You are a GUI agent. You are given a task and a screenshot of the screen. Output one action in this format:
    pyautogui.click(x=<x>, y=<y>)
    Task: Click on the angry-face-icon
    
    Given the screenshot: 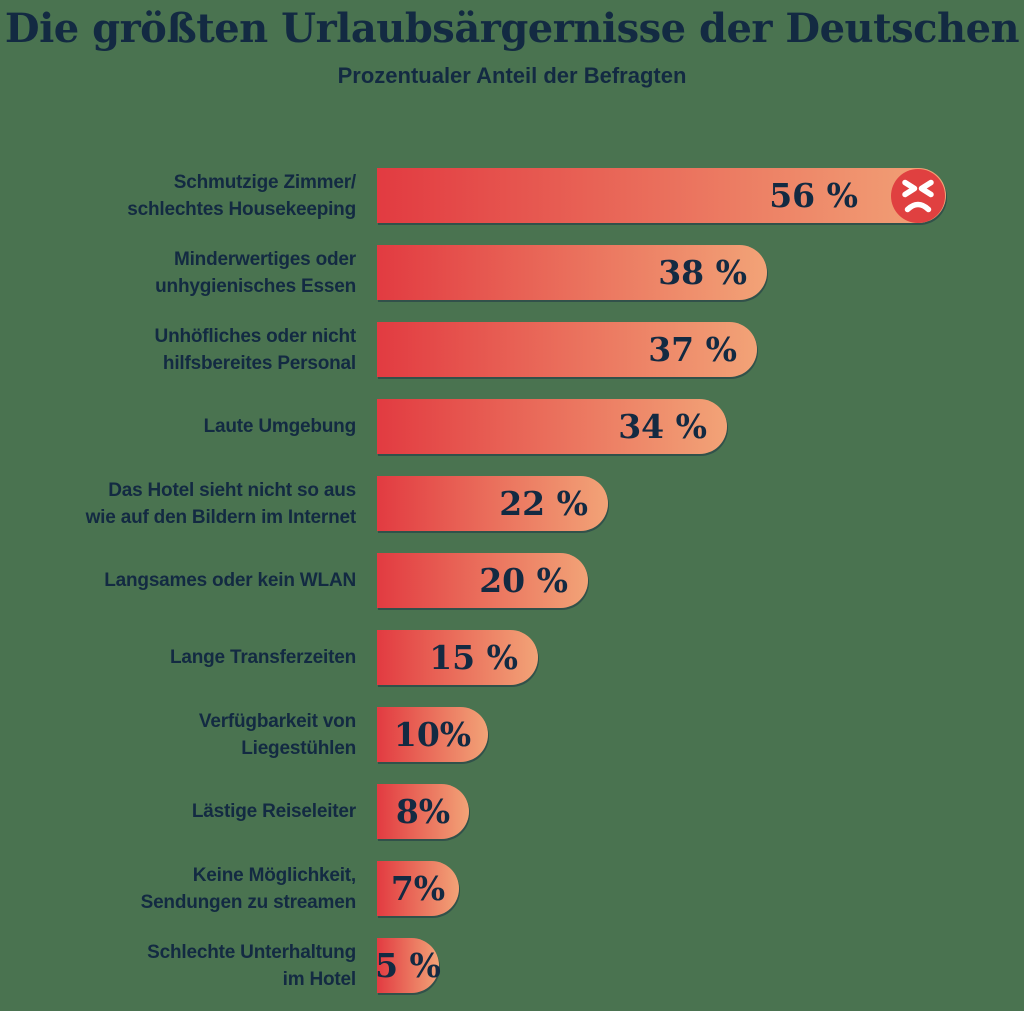 What is the action you would take?
    pyautogui.click(x=918, y=195)
    